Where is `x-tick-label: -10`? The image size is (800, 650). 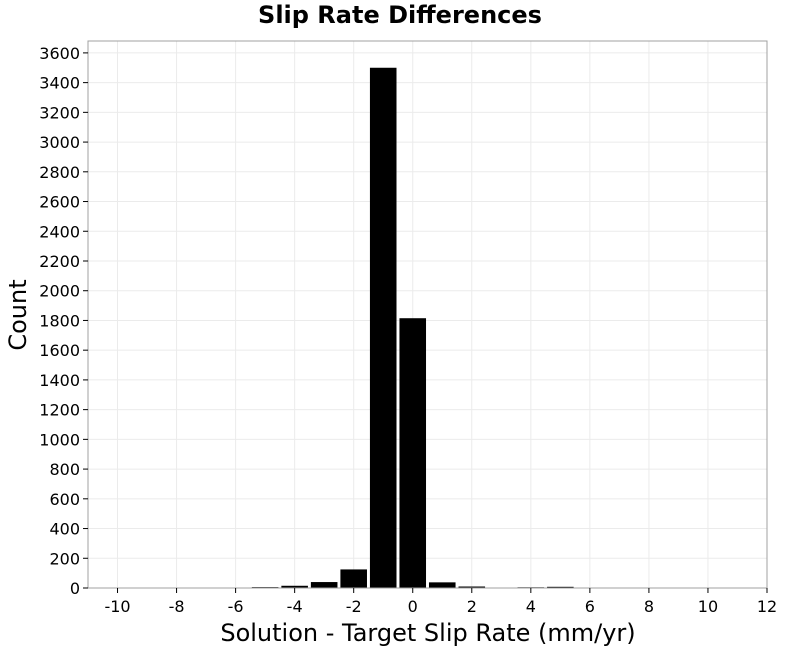 x-tick-label: -10 is located at coordinates (117, 606).